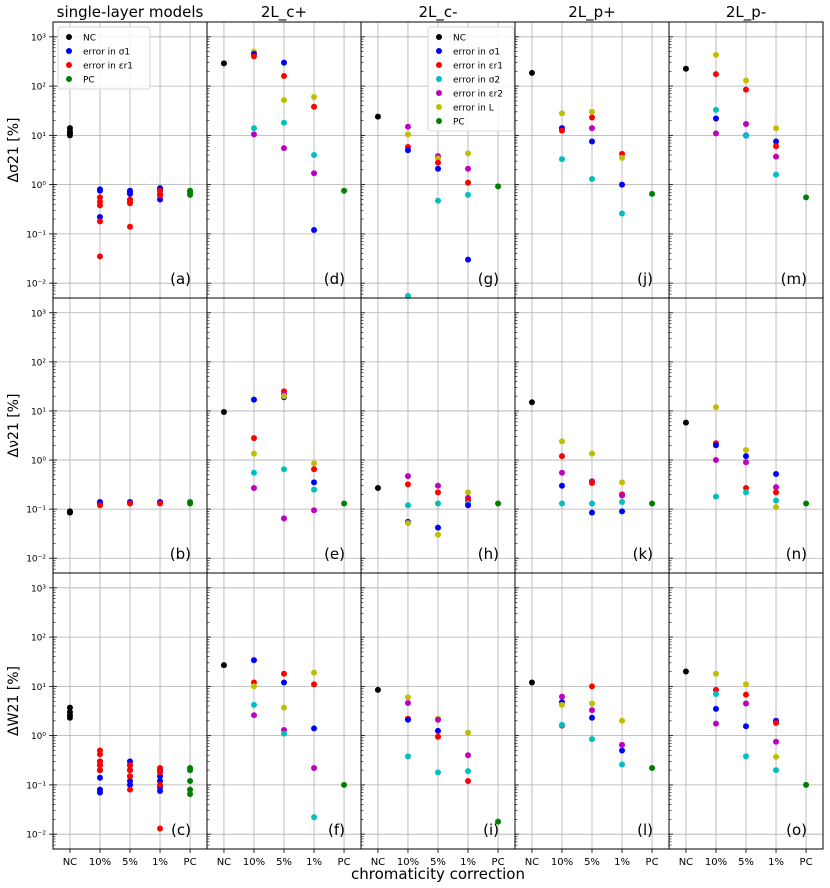 This screenshot has height=888, width=830. What do you see at coordinates (181, 830) in the screenshot?
I see `panel-label: (c)` at bounding box center [181, 830].